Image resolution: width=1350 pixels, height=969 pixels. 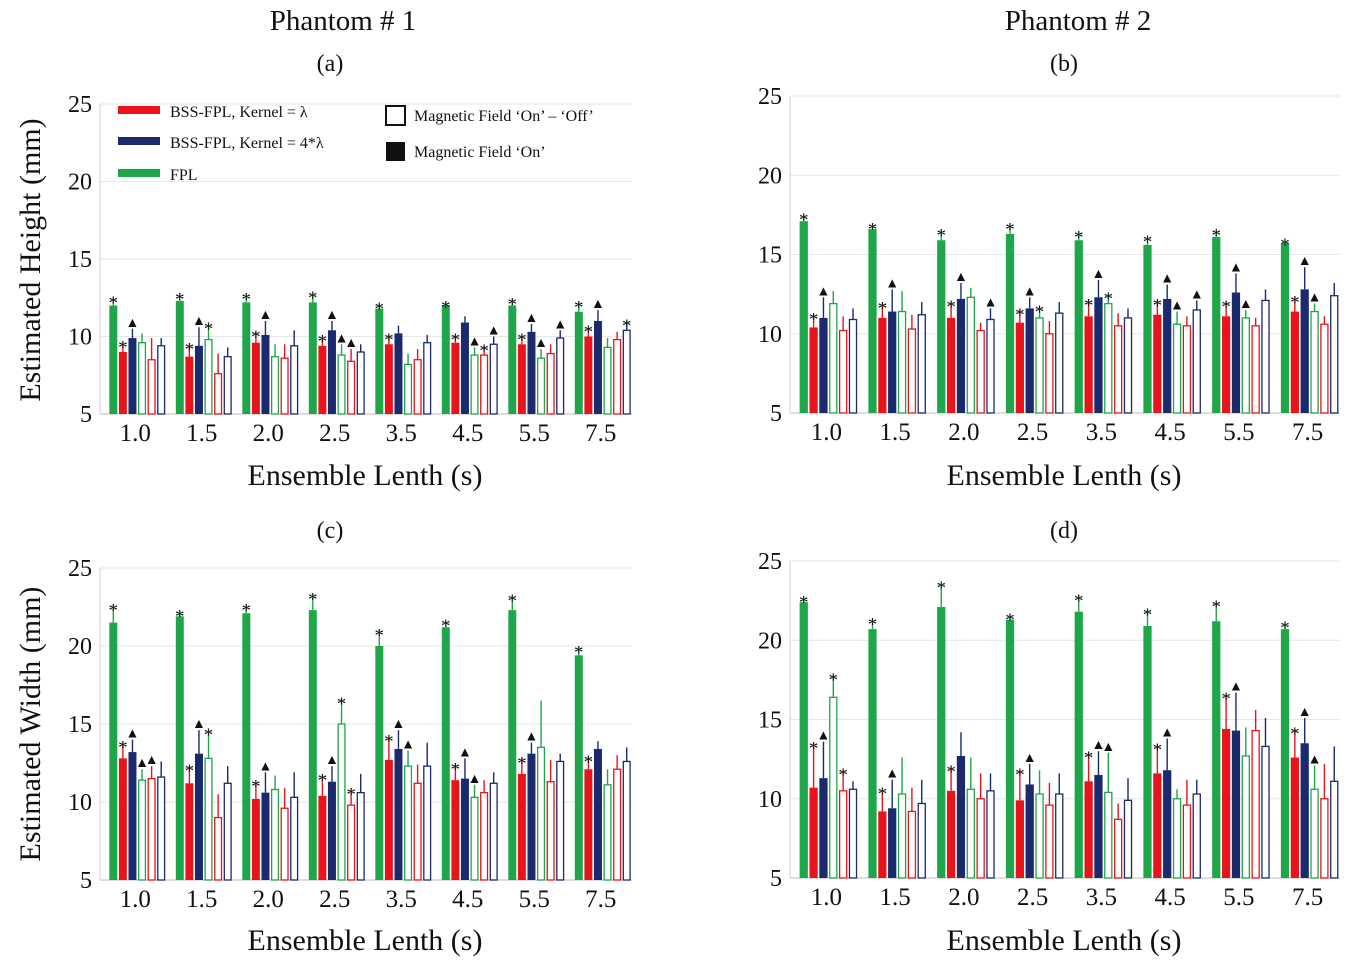 What do you see at coordinates (80, 338) in the screenshot?
I see `y-tick-label: 10` at bounding box center [80, 338].